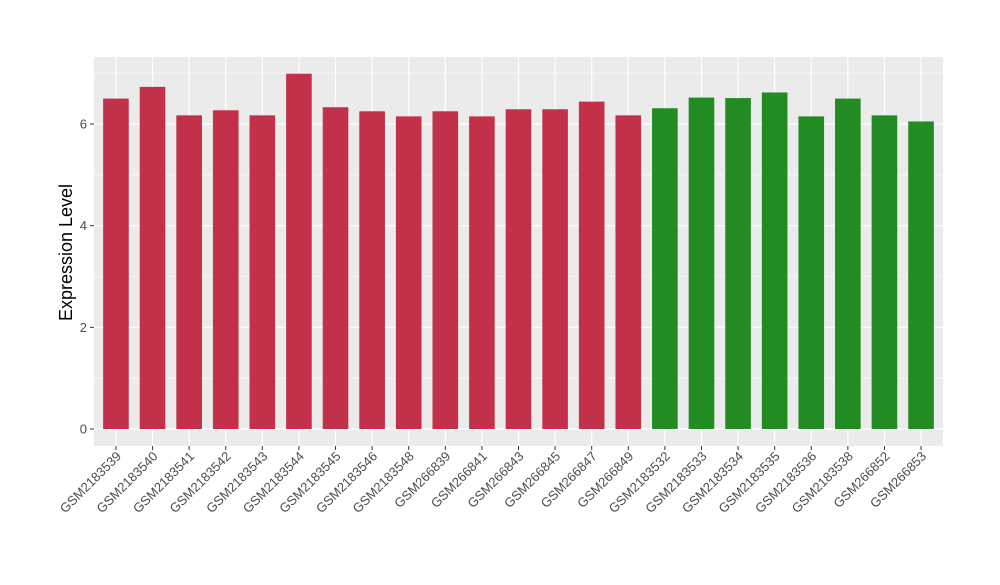 This screenshot has width=1000, height=585. I want to click on bar-GSM2183533, so click(701, 263).